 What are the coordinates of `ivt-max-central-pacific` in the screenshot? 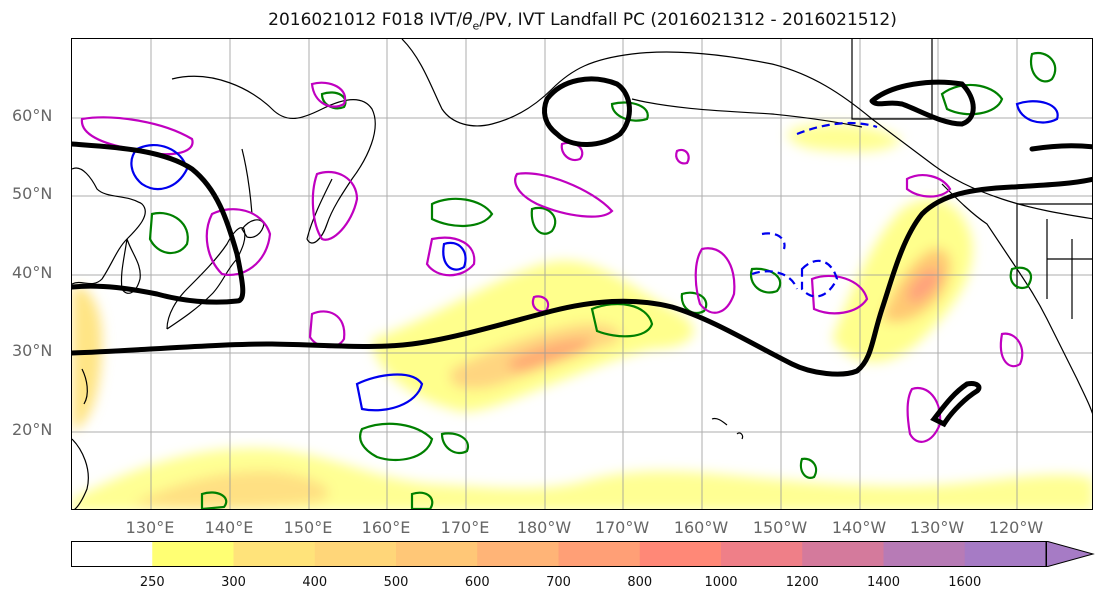 It's located at (550, 354).